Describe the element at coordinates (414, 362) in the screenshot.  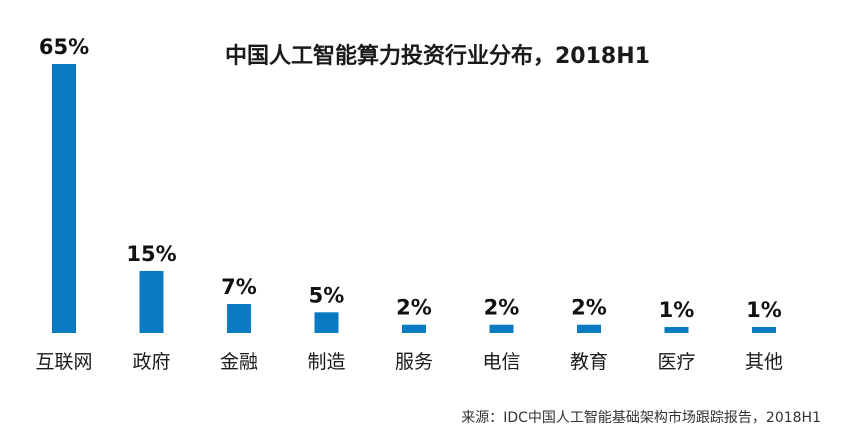
I see `category-label-4: 服务` at that location.